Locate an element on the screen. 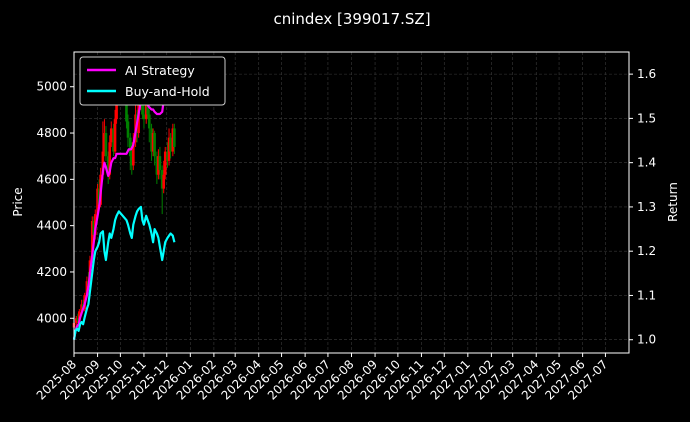 The height and width of the screenshot is (422, 690). legend: AI Strategy Buy-and-Hold is located at coordinates (152, 81).